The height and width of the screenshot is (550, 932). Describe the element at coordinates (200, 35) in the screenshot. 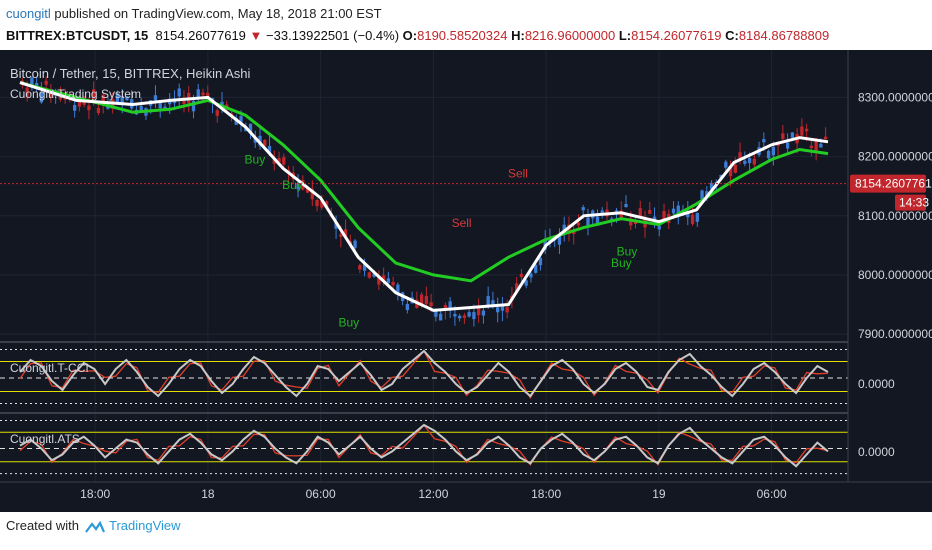

I see `last-price: 8154.26077619` at that location.